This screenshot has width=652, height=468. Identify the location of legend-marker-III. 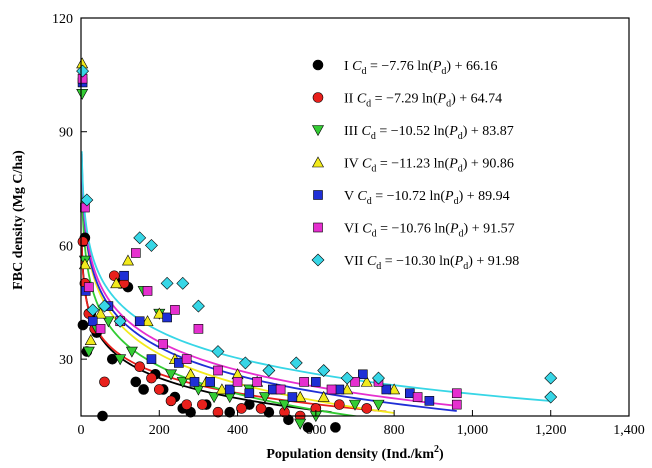
(318, 131).